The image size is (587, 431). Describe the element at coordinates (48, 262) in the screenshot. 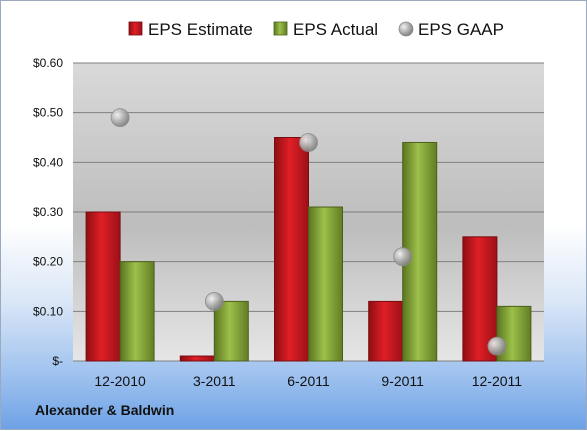

I see `y-tick-label: $0.20` at that location.